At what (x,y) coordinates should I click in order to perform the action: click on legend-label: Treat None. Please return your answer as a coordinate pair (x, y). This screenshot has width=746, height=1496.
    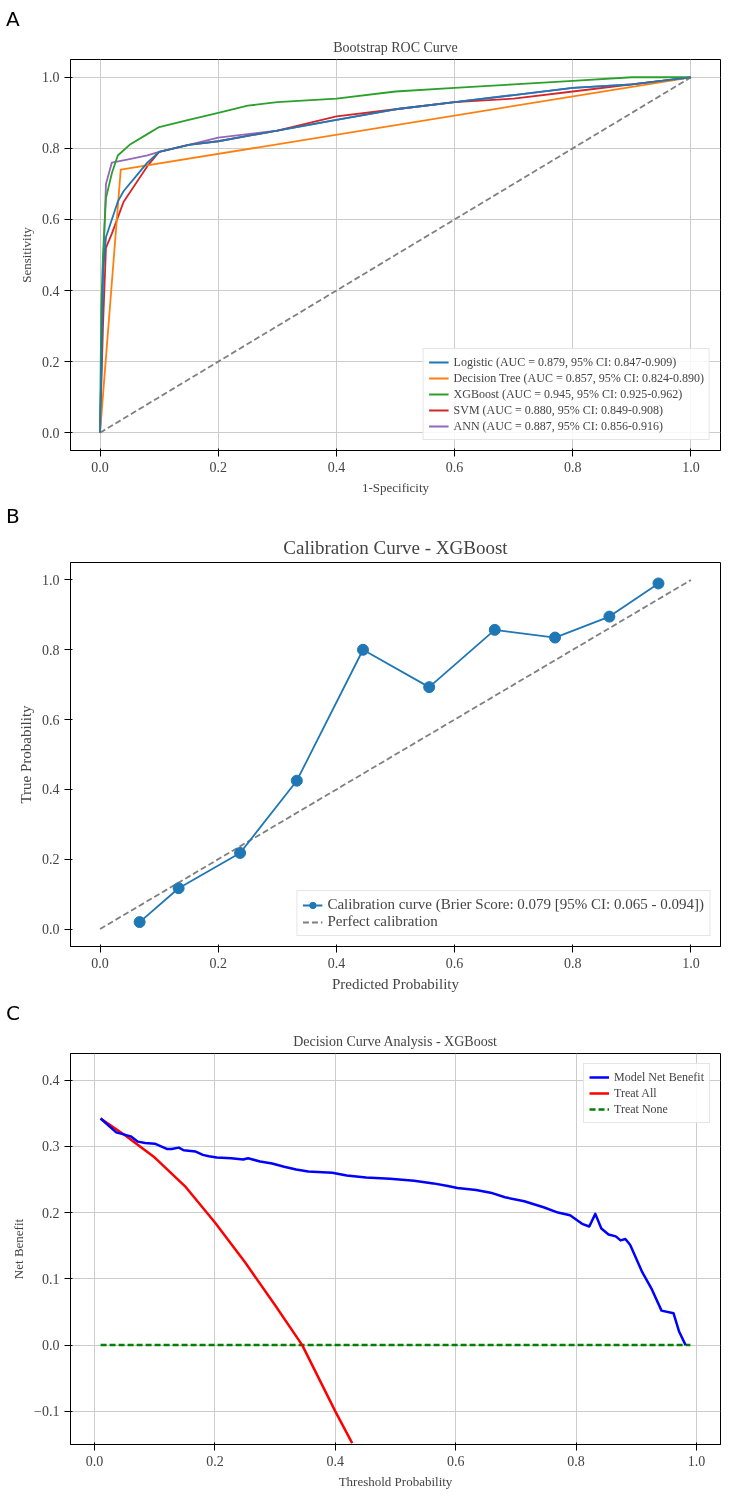
    Looking at the image, I should click on (641, 1109).